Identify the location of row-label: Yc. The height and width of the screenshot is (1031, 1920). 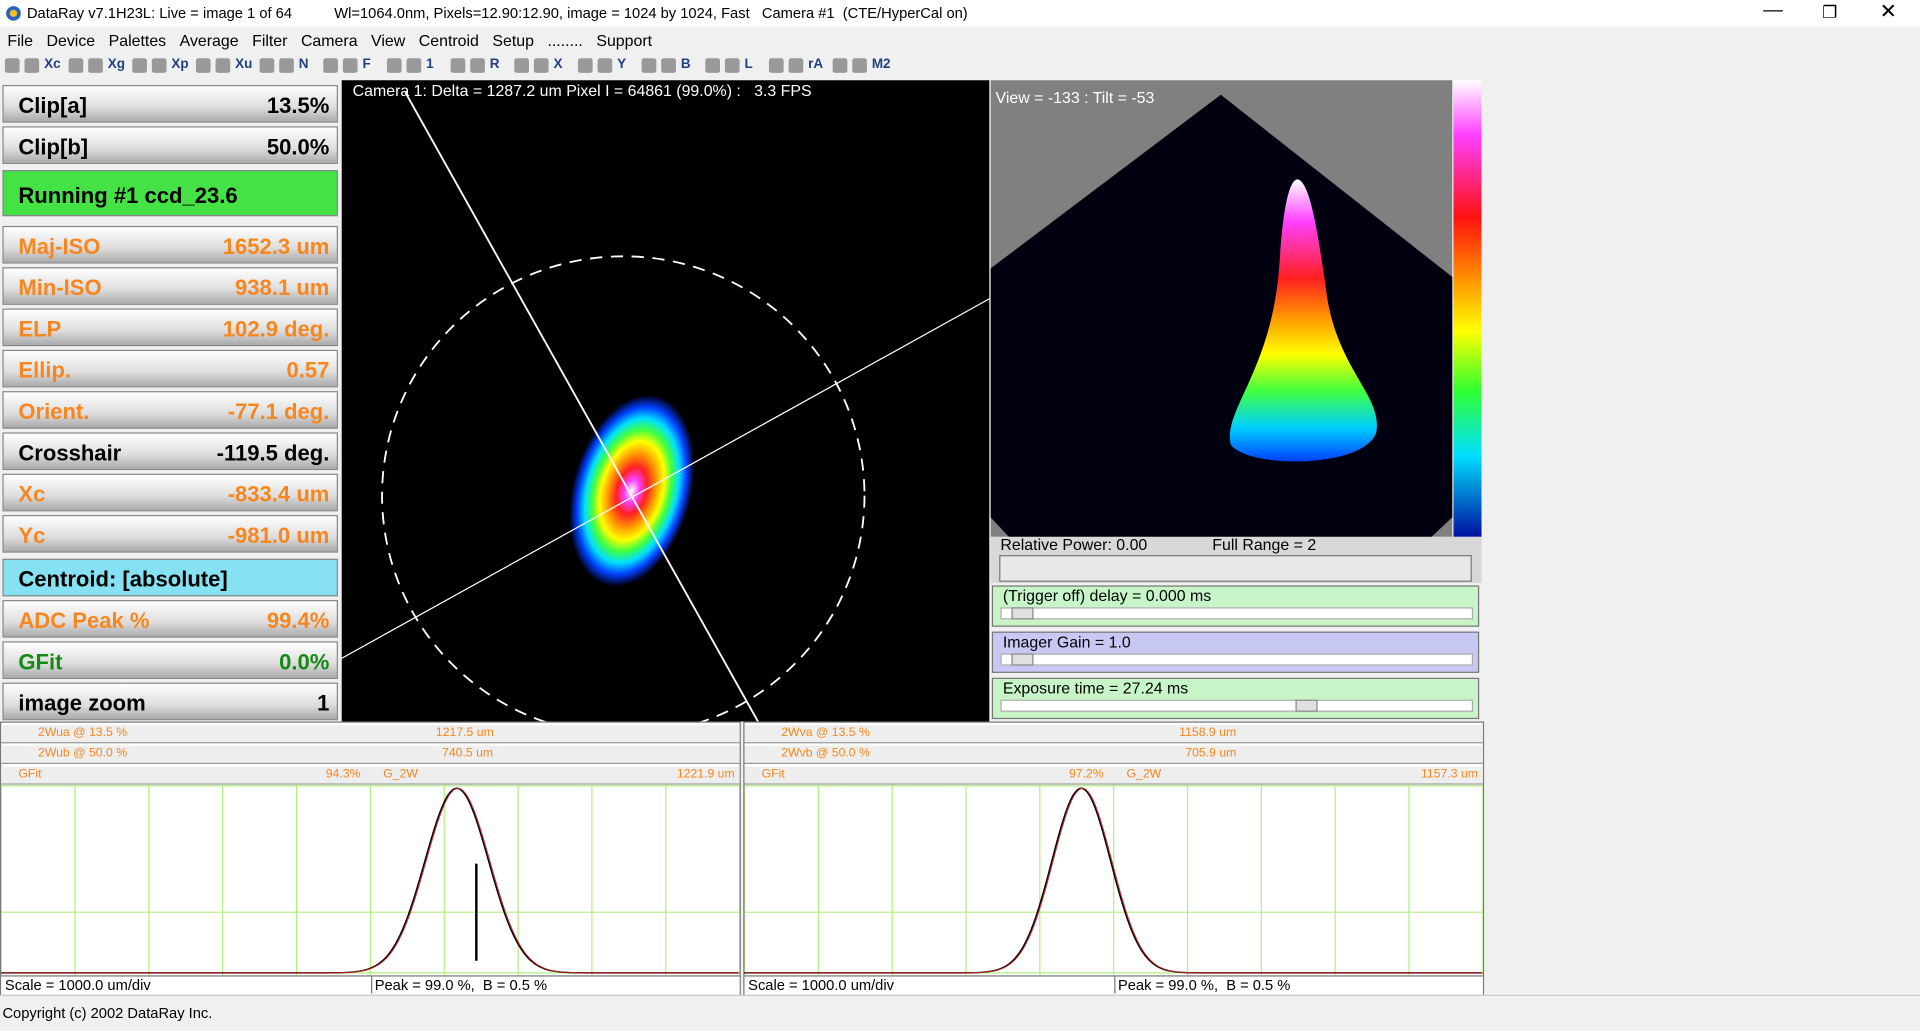
(32, 535).